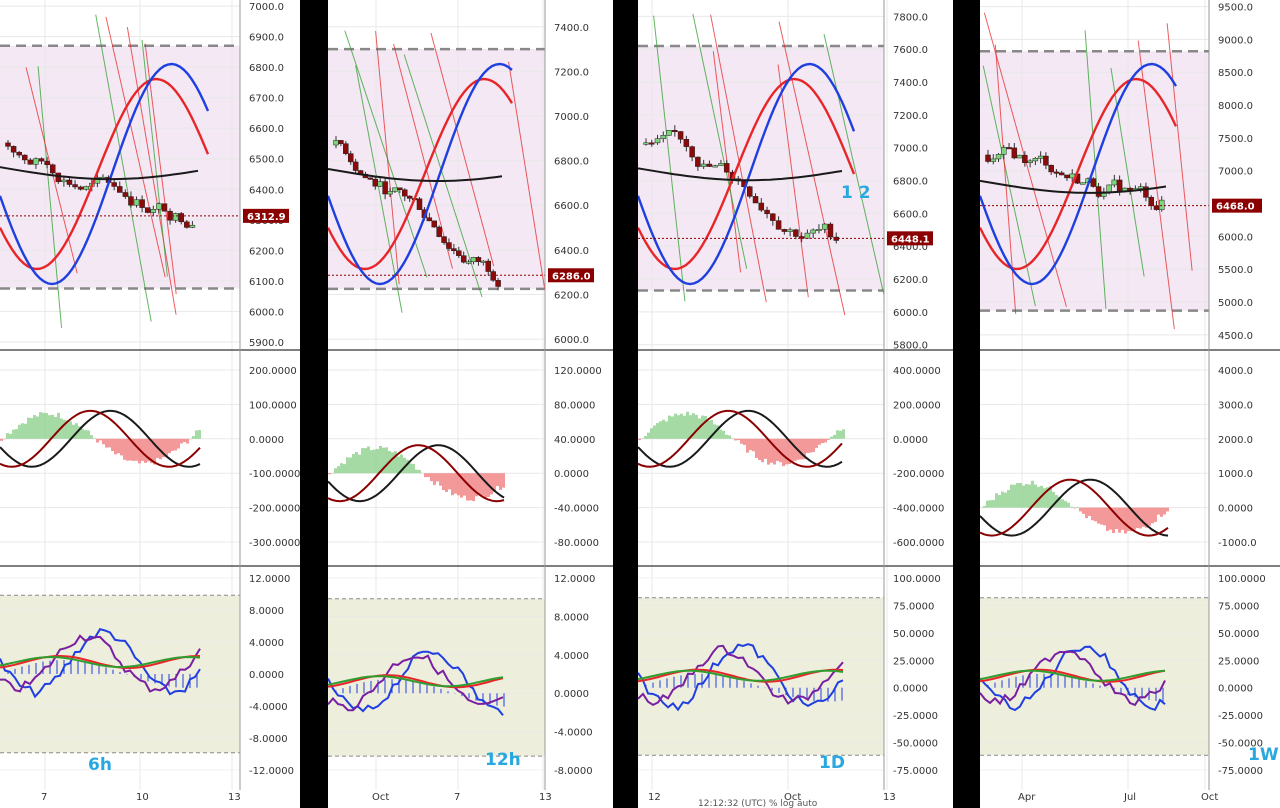 Image resolution: width=1280 pixels, height=808 pixels. I want to click on price-tick-label: 7600.0, so click(910, 50).